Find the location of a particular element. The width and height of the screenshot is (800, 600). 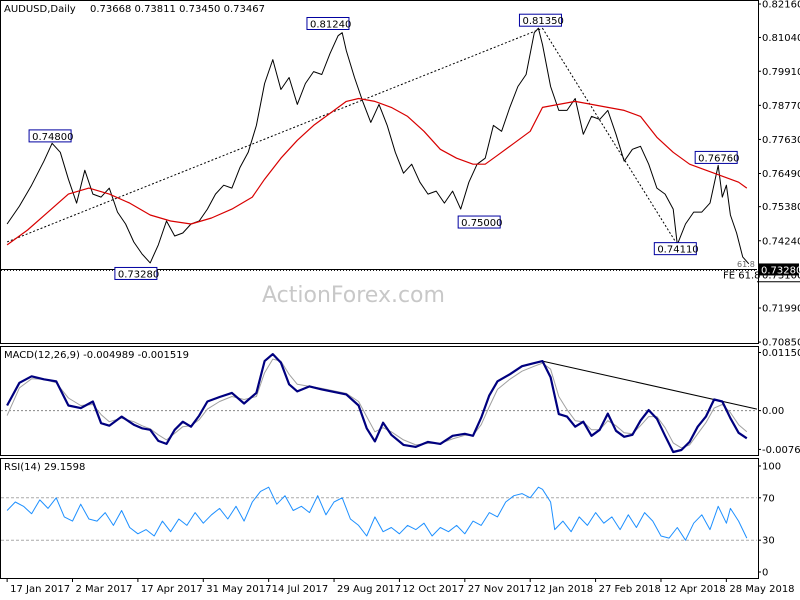

x-tick-label: 28 May 2018 is located at coordinates (761, 589).